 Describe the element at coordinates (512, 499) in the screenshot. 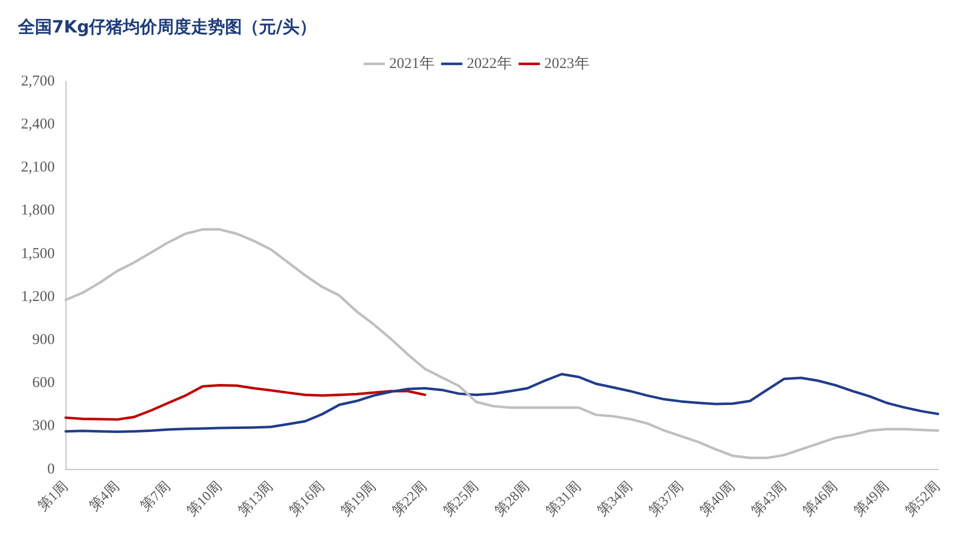

I see `x-tick-label: 第28周` at that location.